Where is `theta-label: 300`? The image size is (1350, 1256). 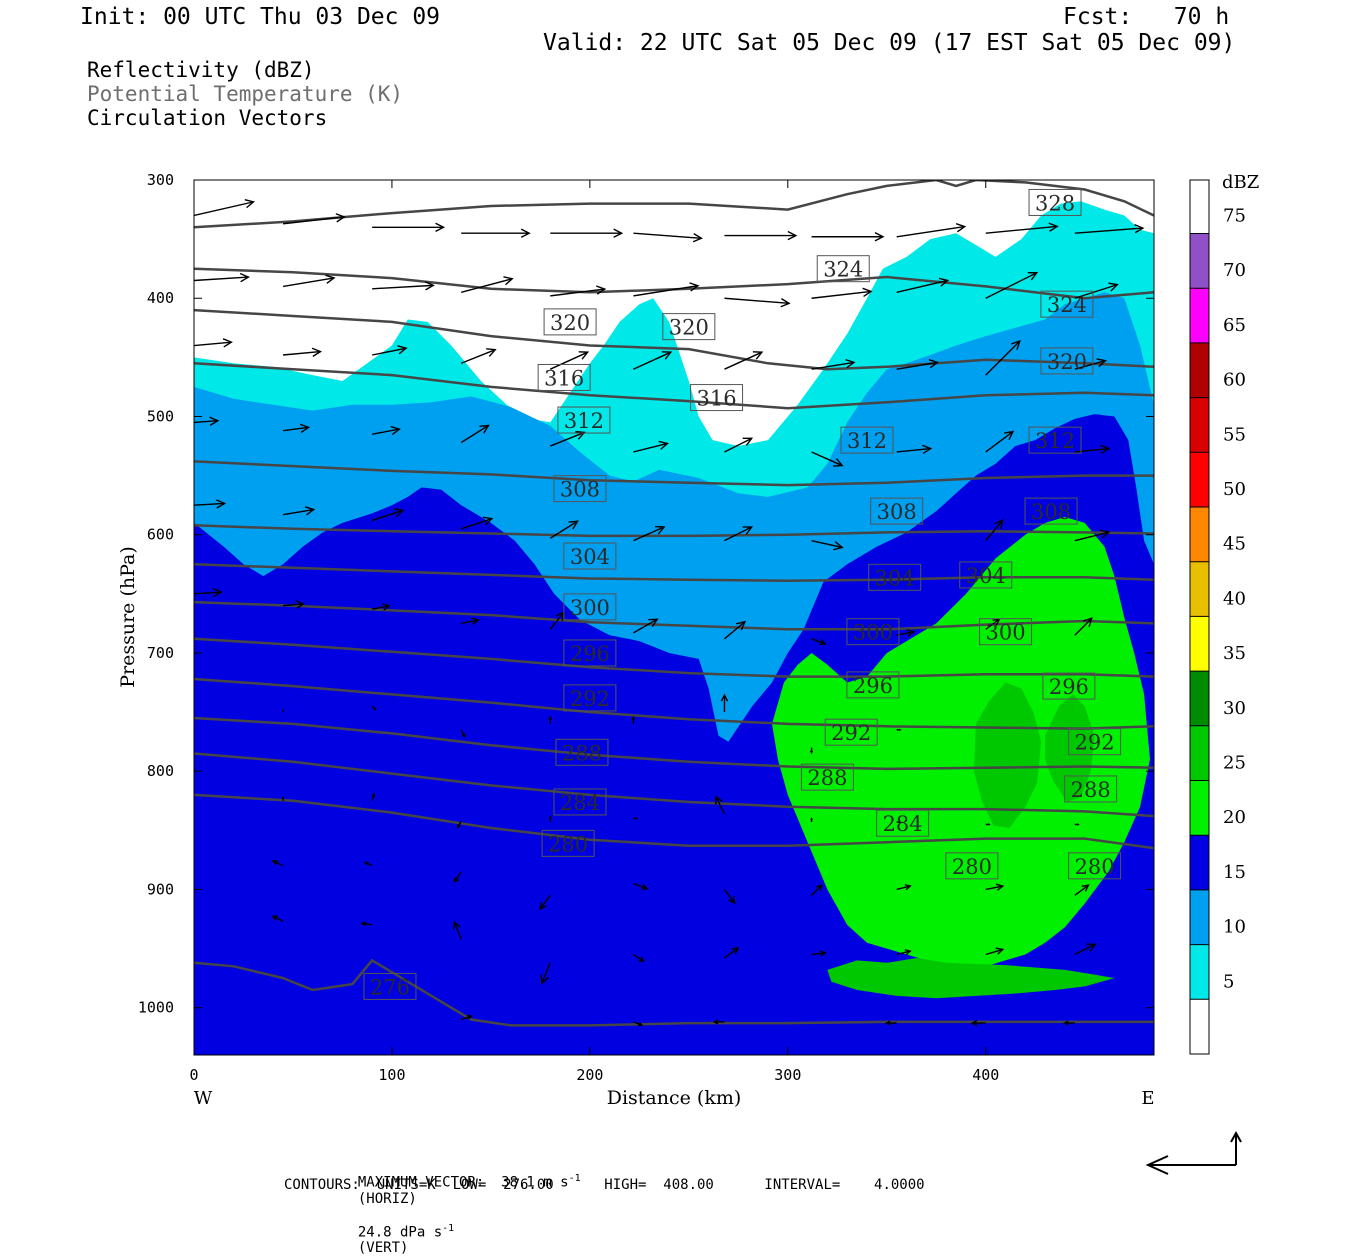 theta-label: 300 is located at coordinates (1005, 633).